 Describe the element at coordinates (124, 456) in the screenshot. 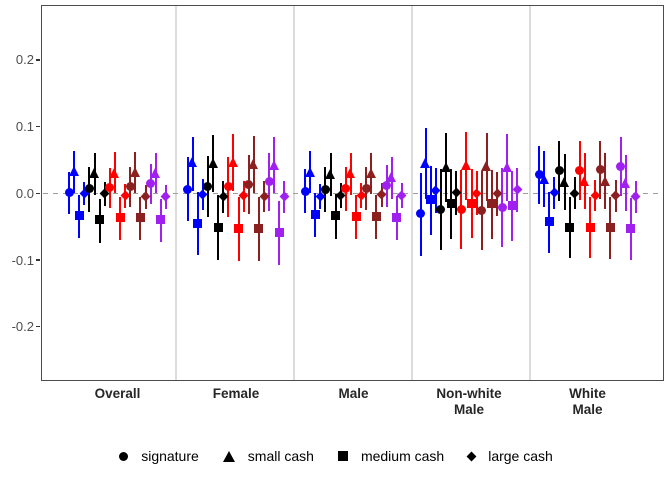

I see `circle-icon` at that location.